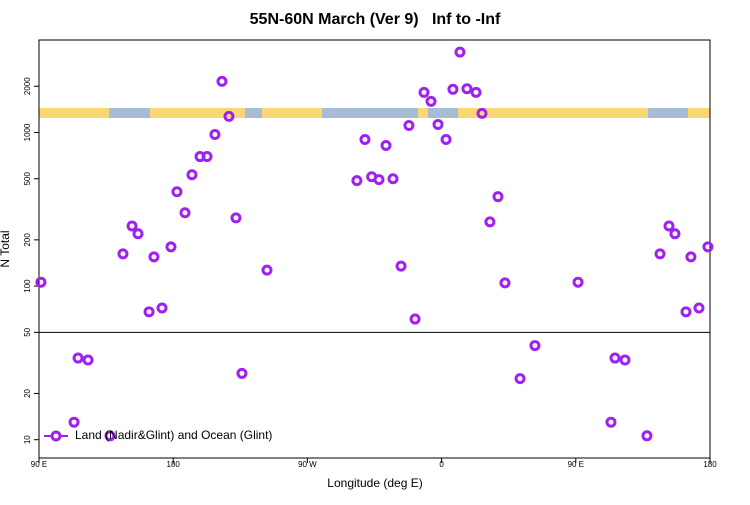 The height and width of the screenshot is (505, 750). What do you see at coordinates (307, 464) in the screenshot?
I see `x-tick-label: 90 W` at bounding box center [307, 464].